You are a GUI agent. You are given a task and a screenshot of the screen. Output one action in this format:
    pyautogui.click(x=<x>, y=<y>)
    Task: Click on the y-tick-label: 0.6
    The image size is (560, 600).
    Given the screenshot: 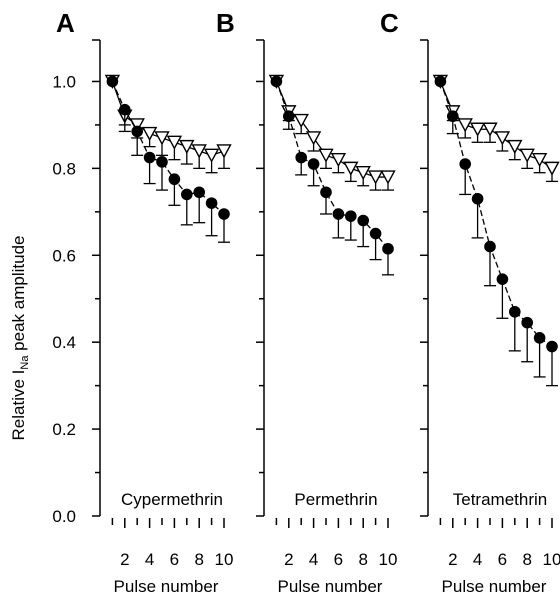 What is the action you would take?
    pyautogui.click(x=64, y=255)
    